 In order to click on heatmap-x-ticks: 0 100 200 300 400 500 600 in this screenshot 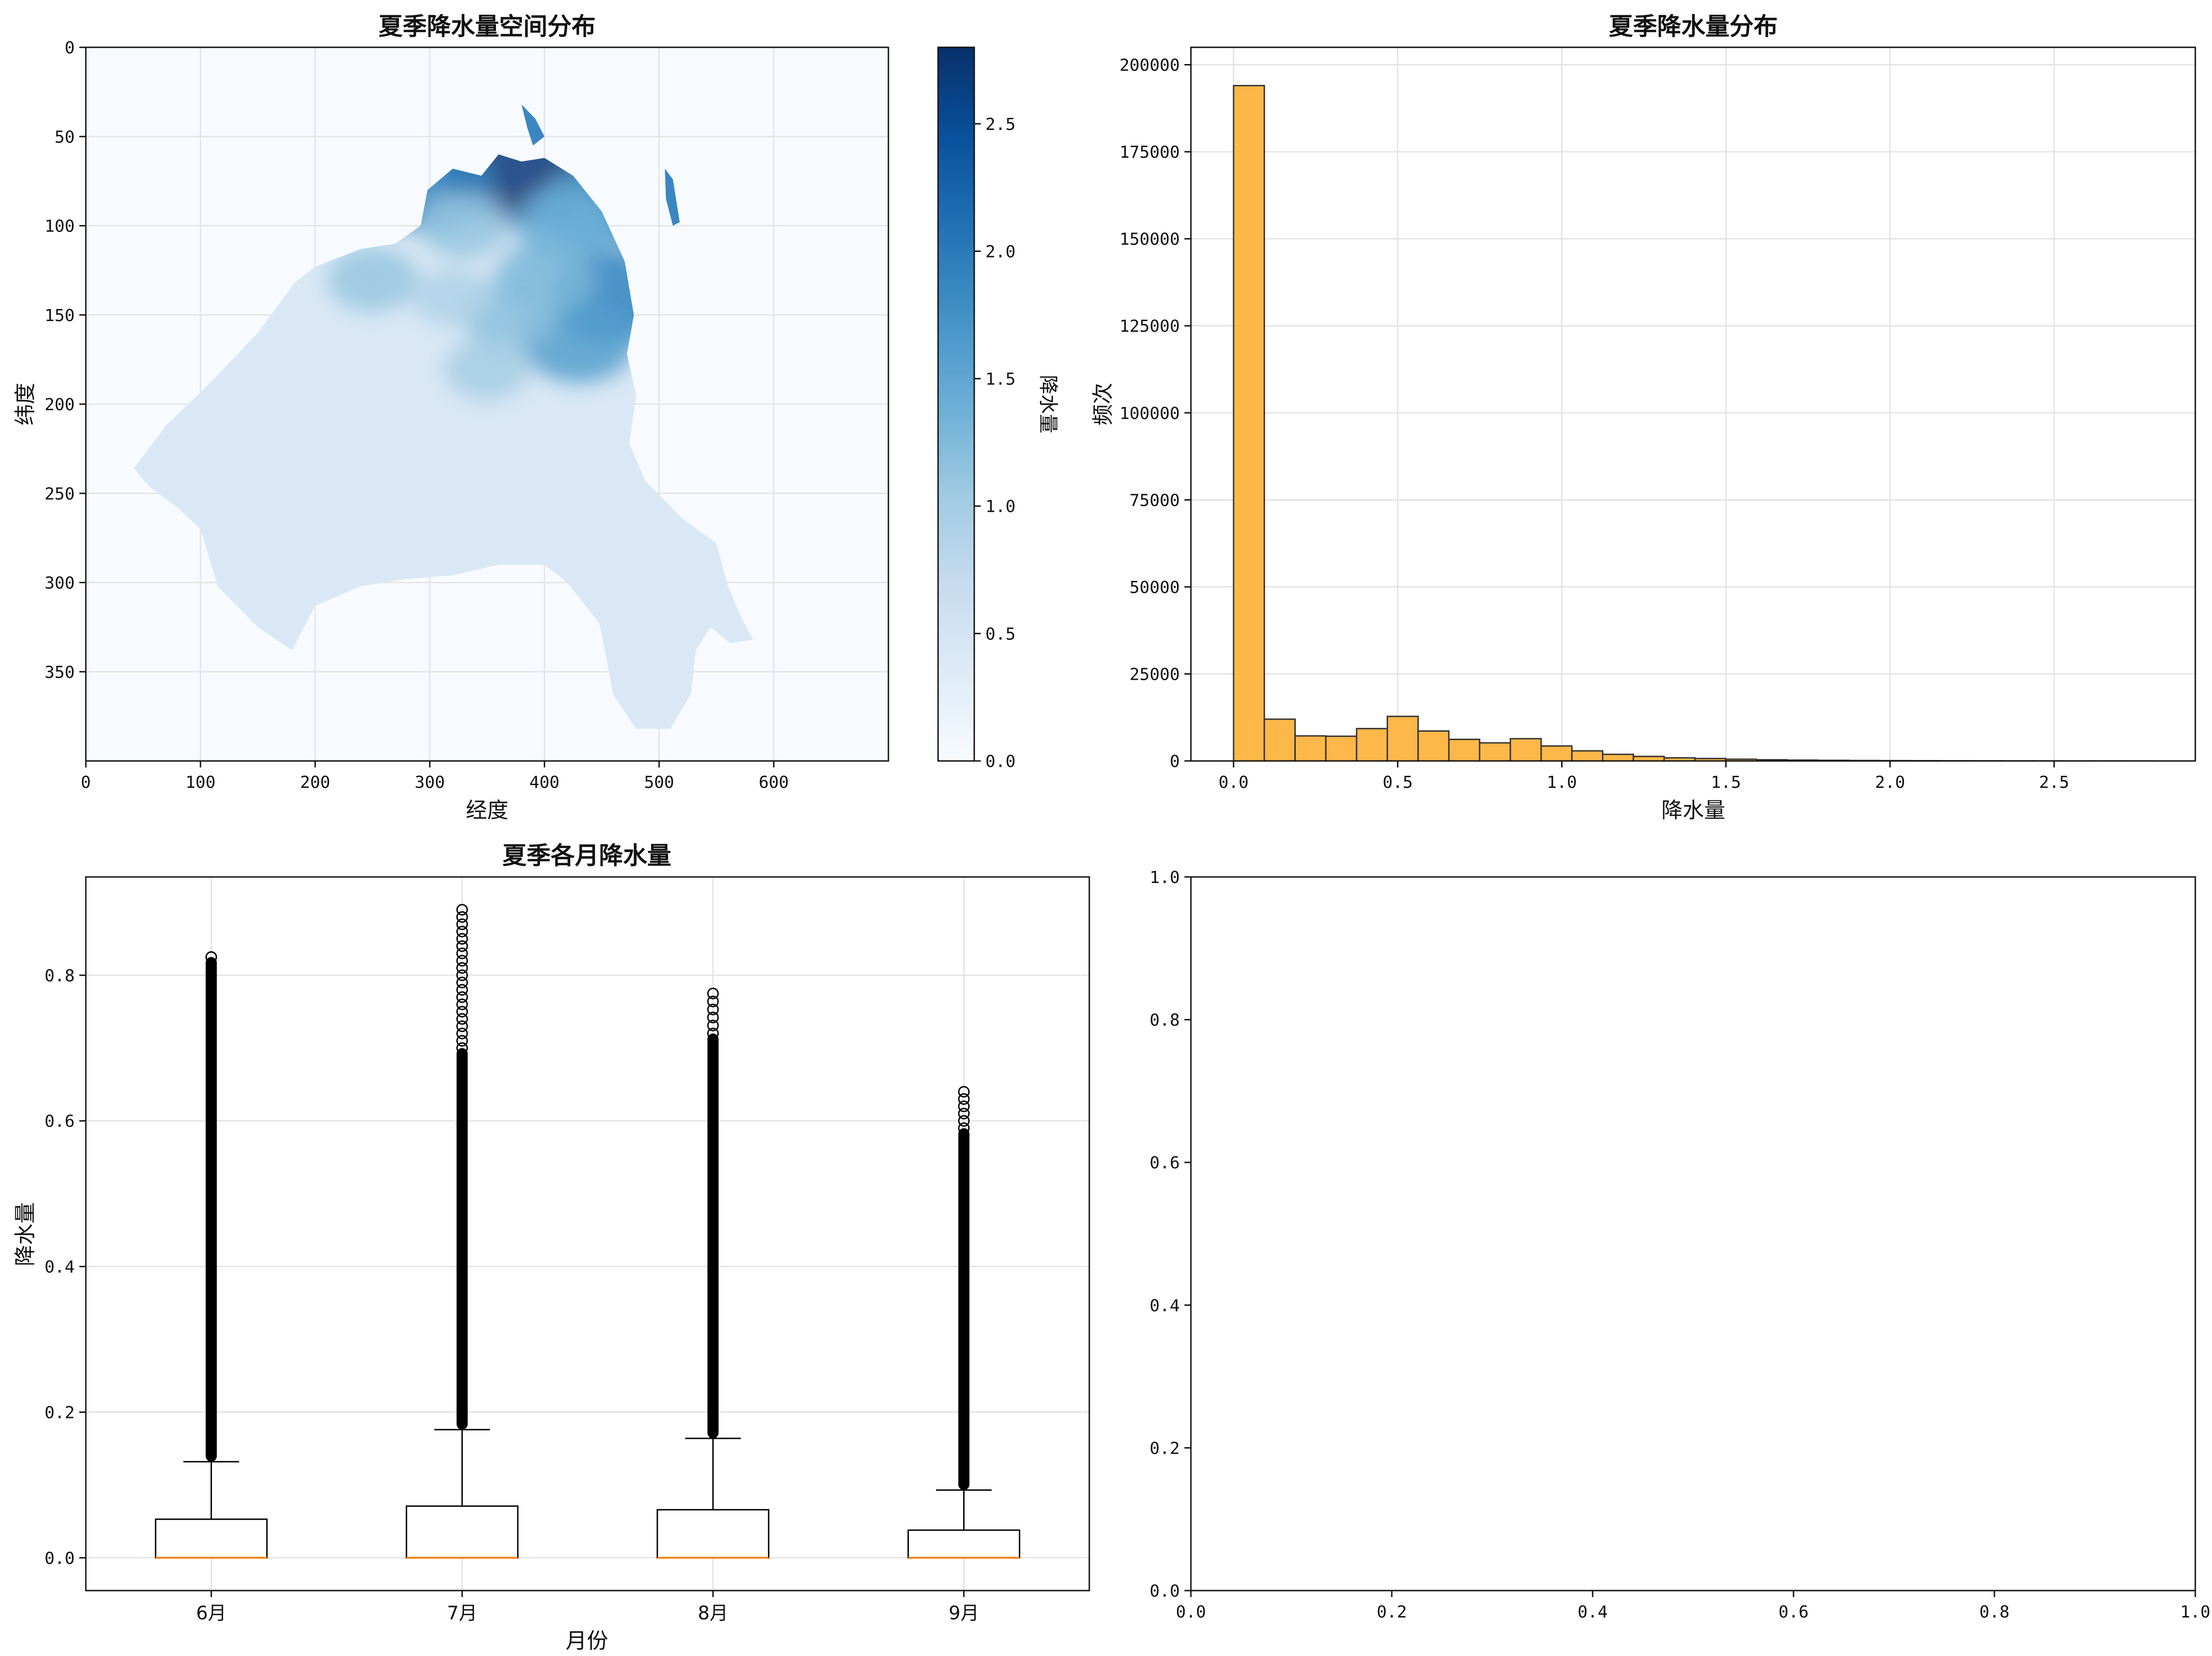, I will do `click(435, 776)`.